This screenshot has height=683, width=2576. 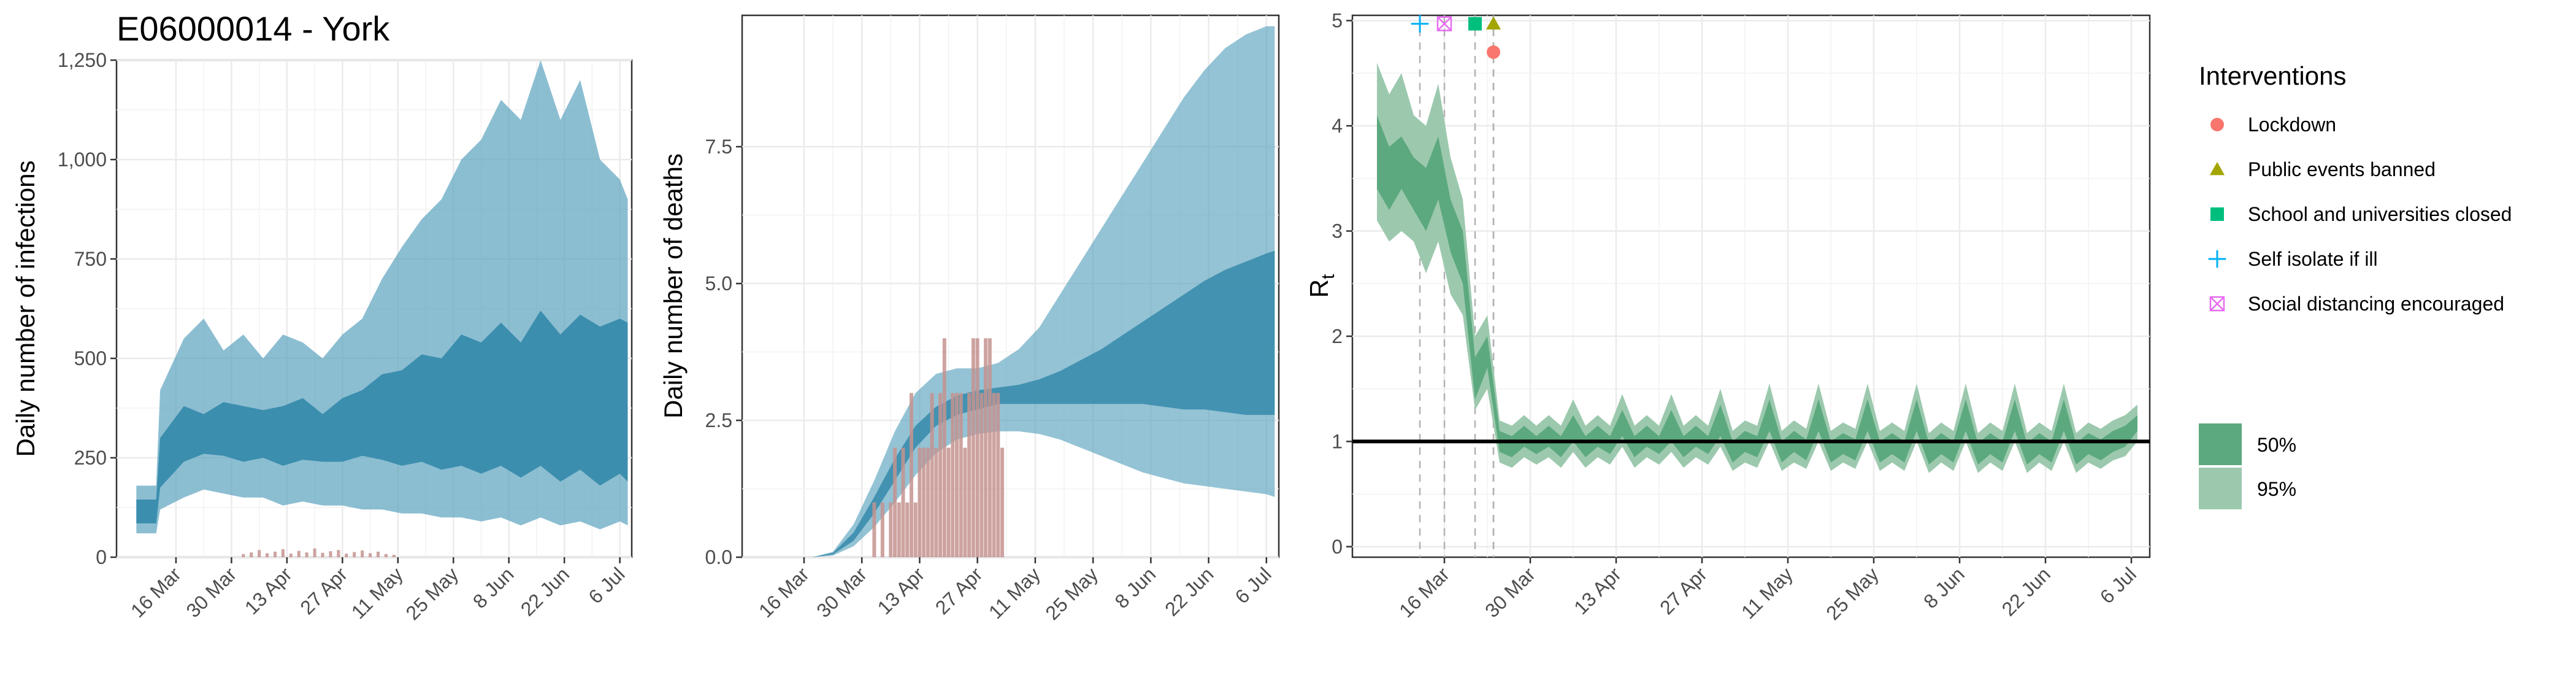 What do you see at coordinates (1337, 441) in the screenshot?
I see `y-tick-label: 1` at bounding box center [1337, 441].